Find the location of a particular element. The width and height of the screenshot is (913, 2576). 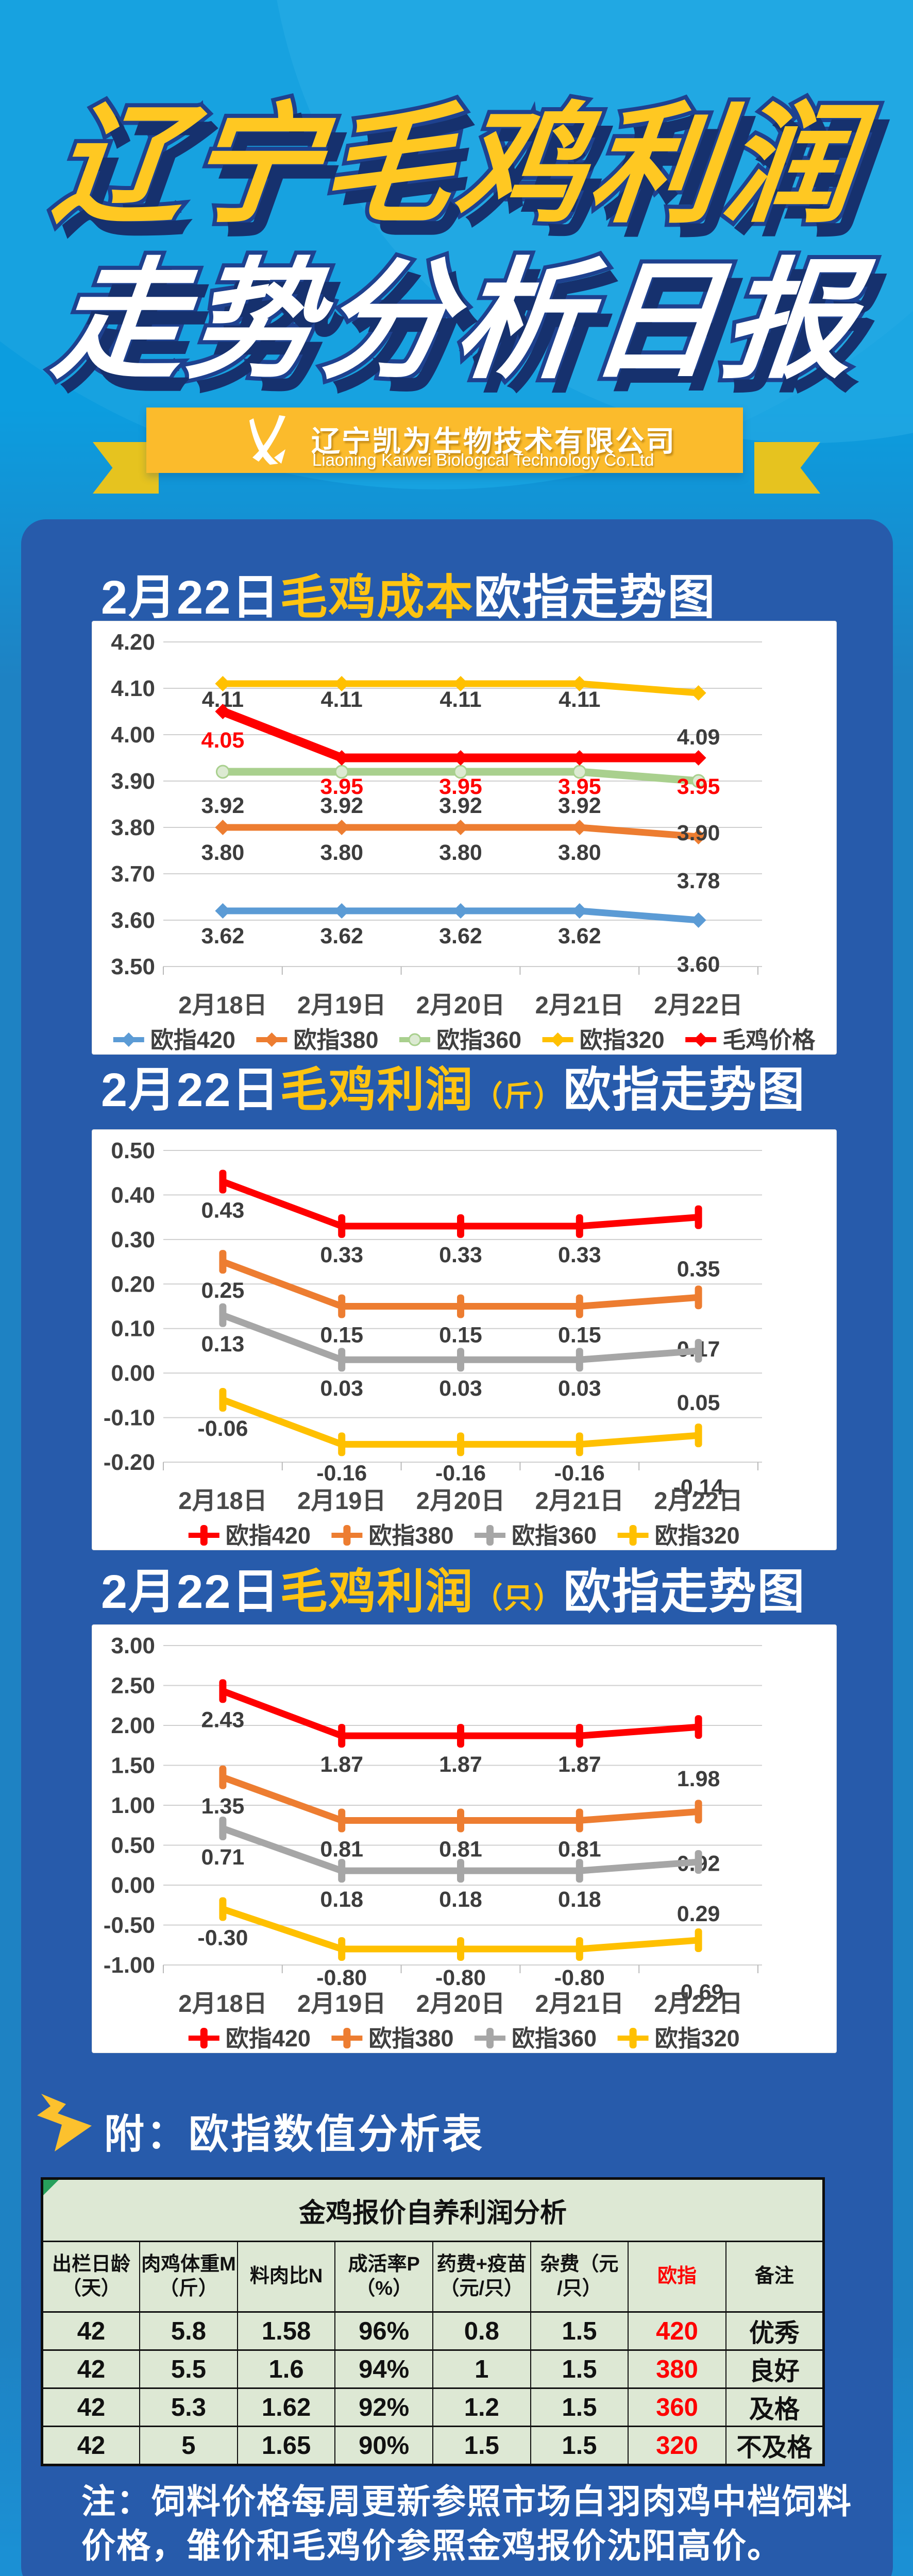

svg-text: 0.13 is located at coordinates (223, 1344).